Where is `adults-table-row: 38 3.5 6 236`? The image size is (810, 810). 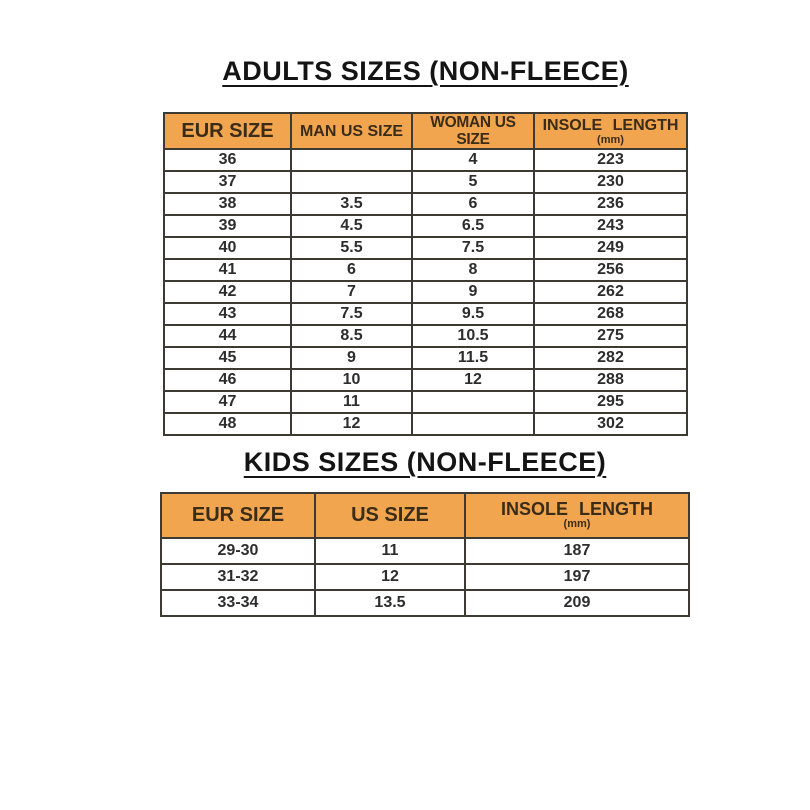
adults-table-row: 38 3.5 6 236 is located at coordinates (425, 204).